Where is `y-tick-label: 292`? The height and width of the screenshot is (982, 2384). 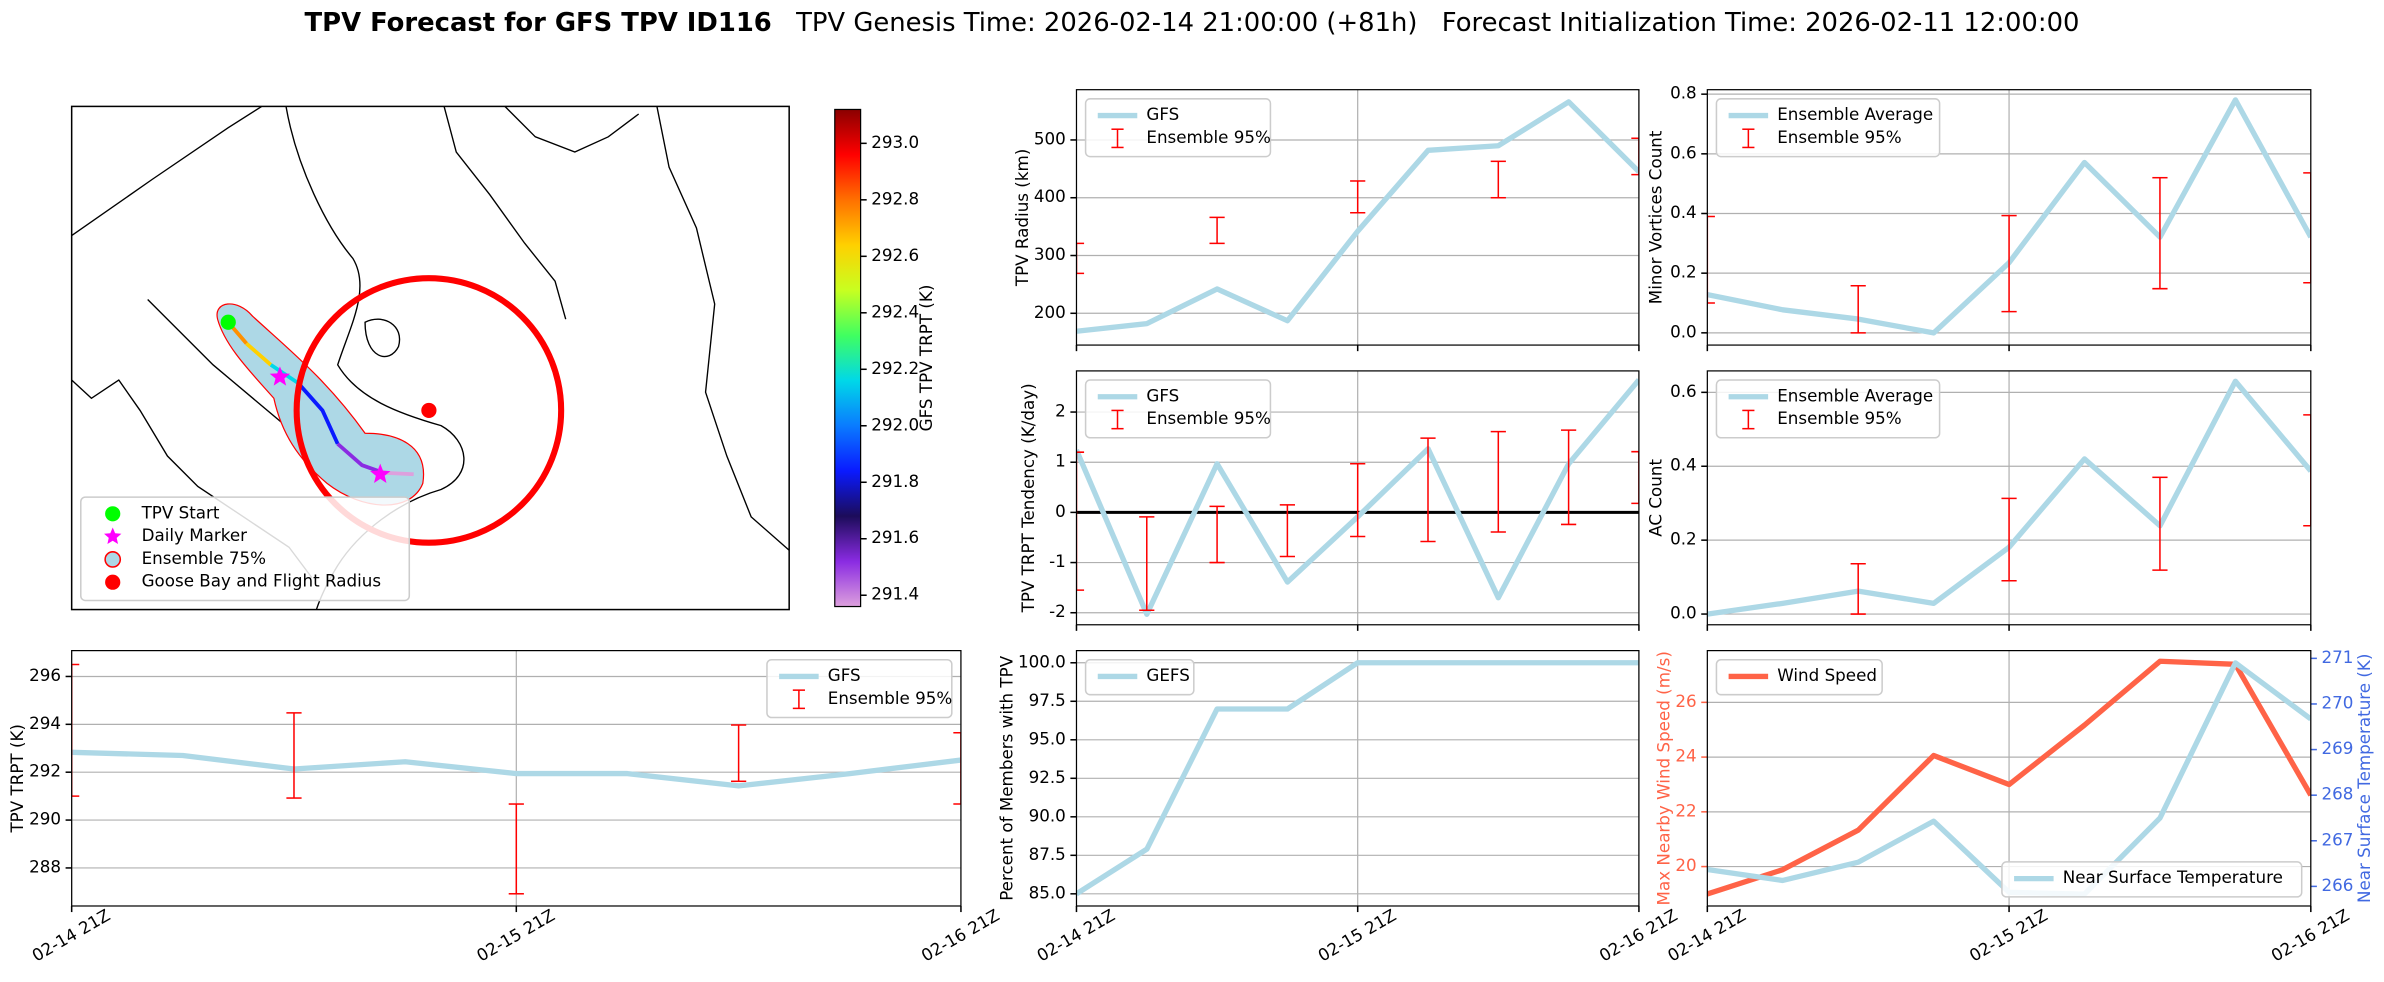 y-tick-label: 292 is located at coordinates (45, 771).